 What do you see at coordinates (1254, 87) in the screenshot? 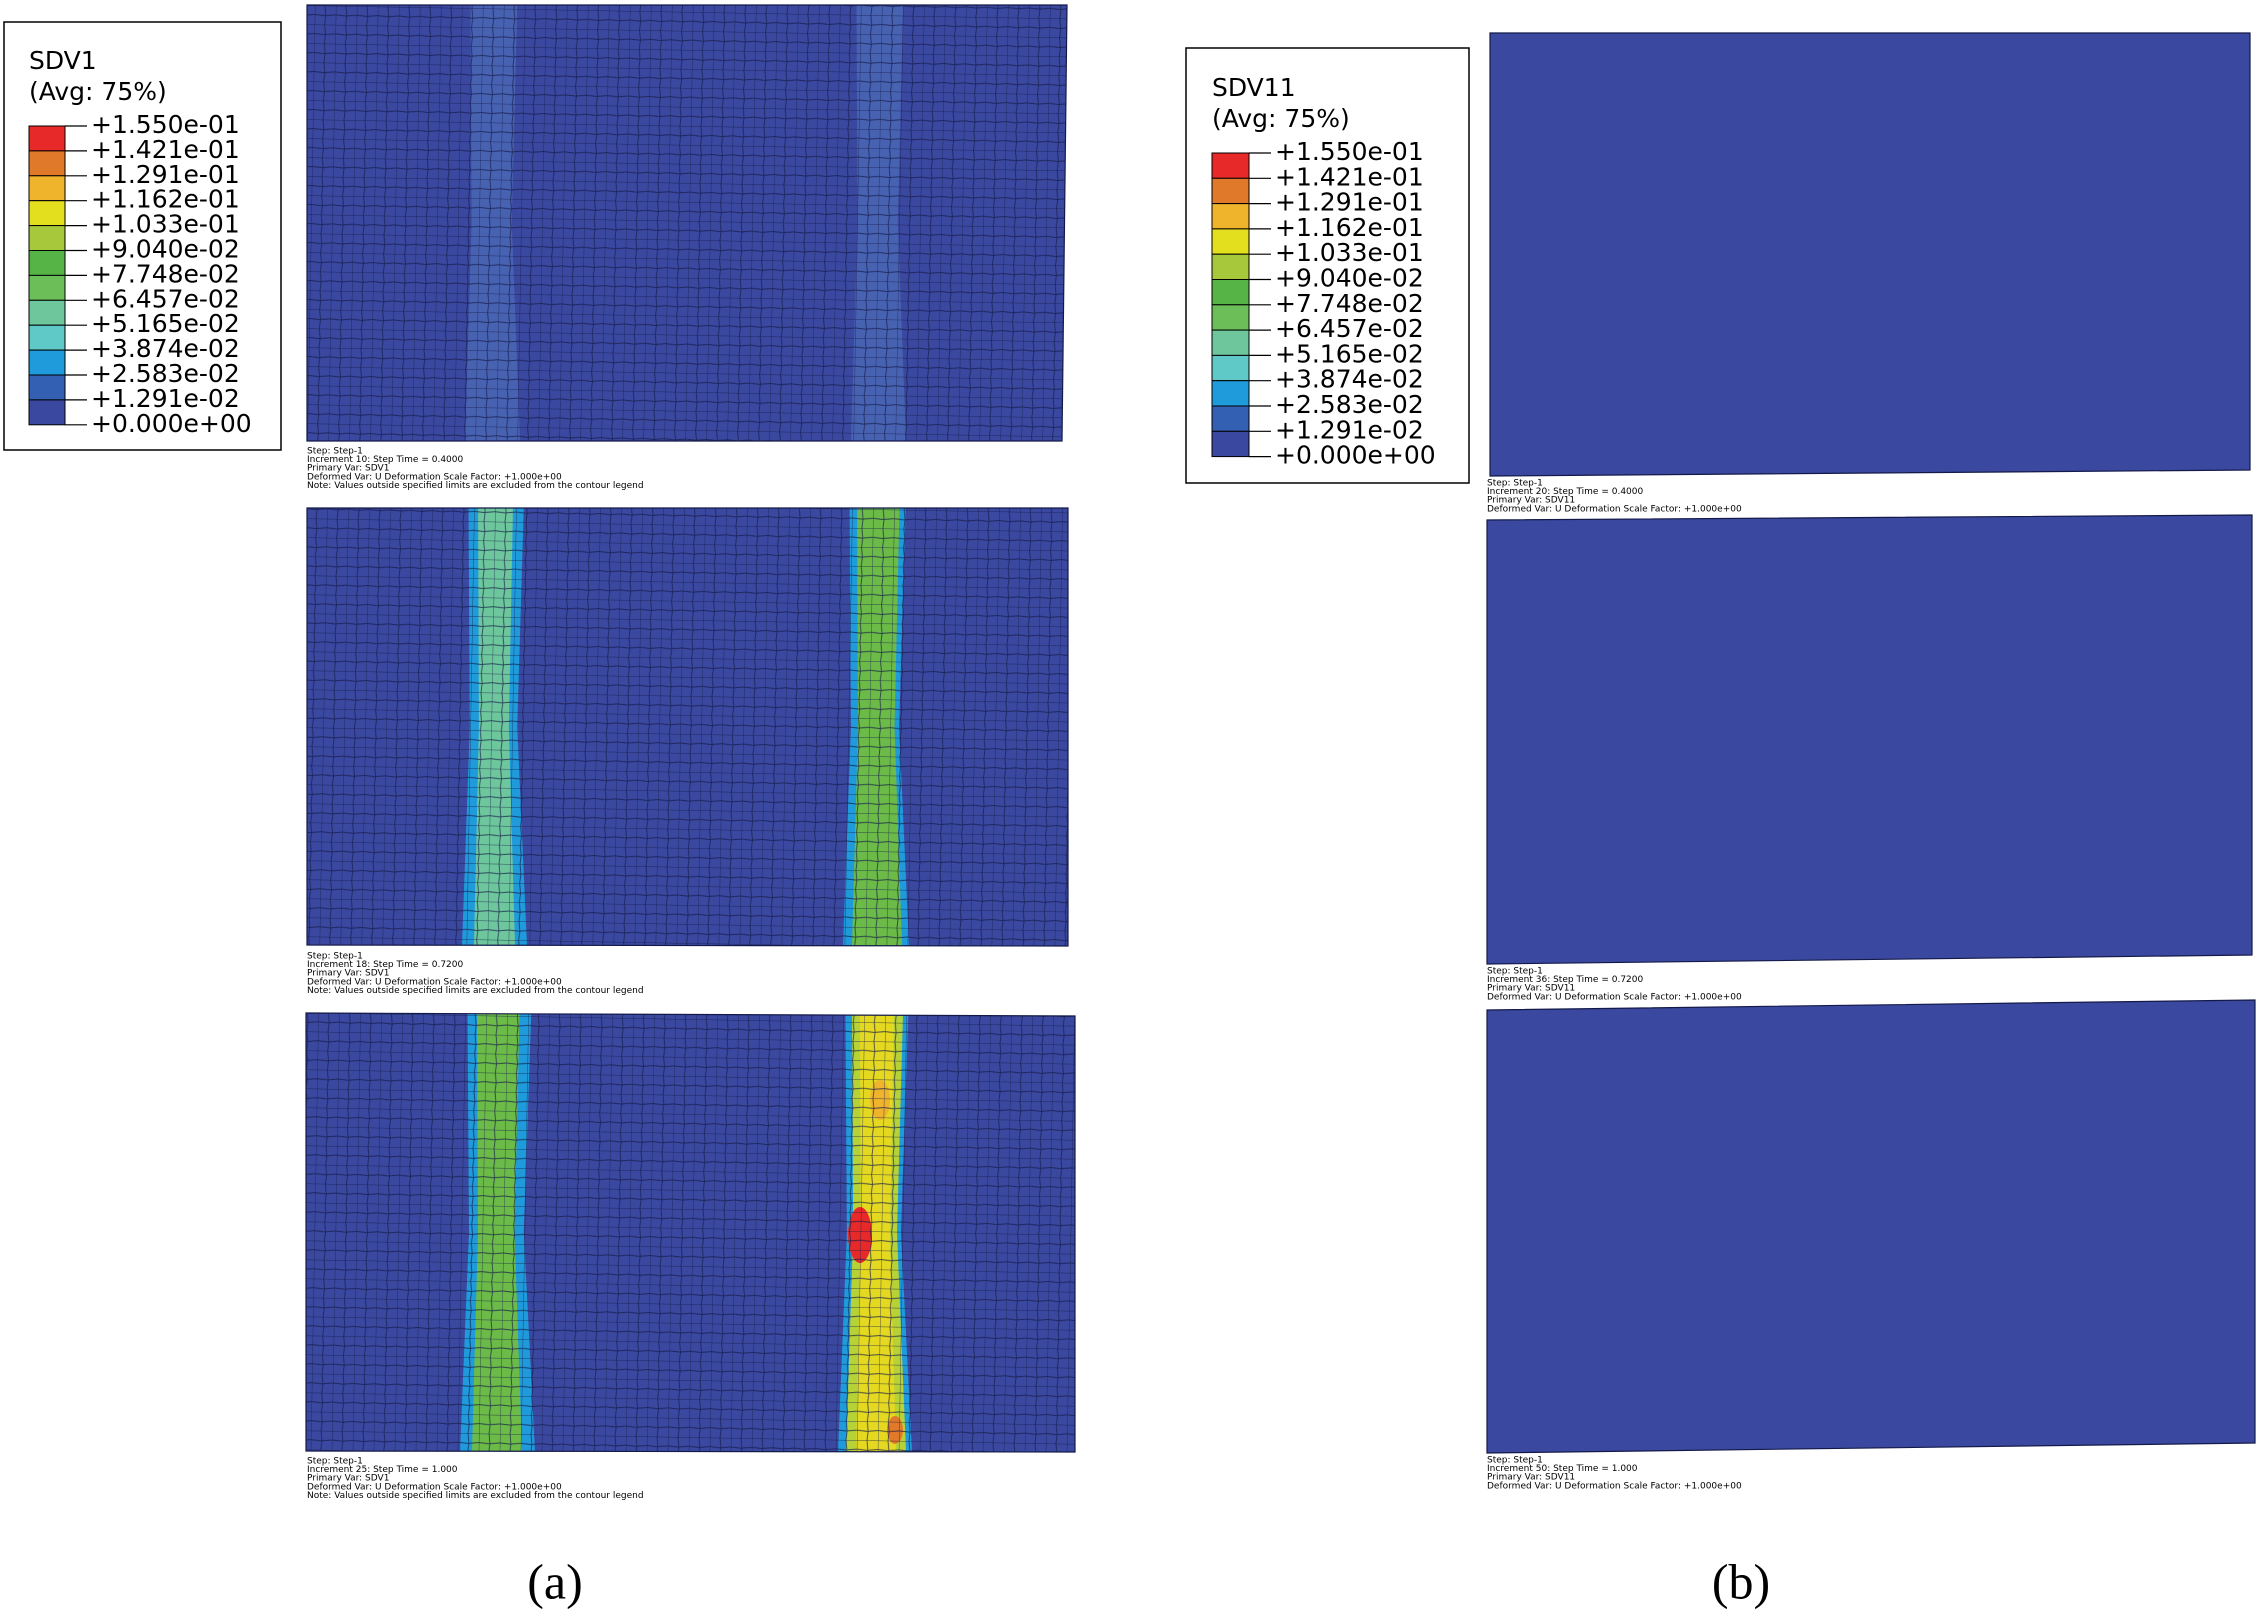
I see `legend-title: SDV11` at bounding box center [1254, 87].